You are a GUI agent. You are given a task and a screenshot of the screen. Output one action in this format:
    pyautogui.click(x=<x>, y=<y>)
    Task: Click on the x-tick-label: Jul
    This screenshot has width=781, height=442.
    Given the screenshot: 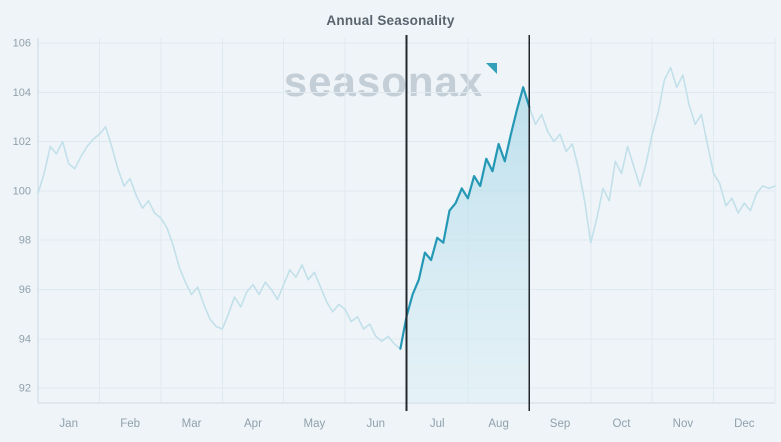 What is the action you would take?
    pyautogui.click(x=437, y=424)
    